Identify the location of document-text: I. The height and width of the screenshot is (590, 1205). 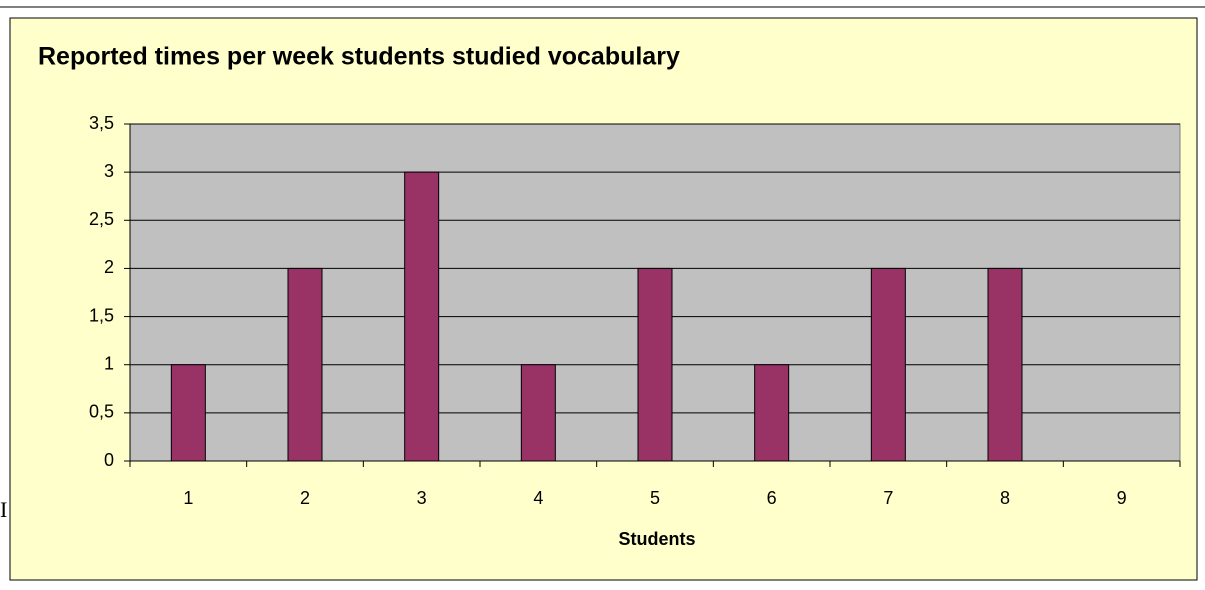
(3, 509).